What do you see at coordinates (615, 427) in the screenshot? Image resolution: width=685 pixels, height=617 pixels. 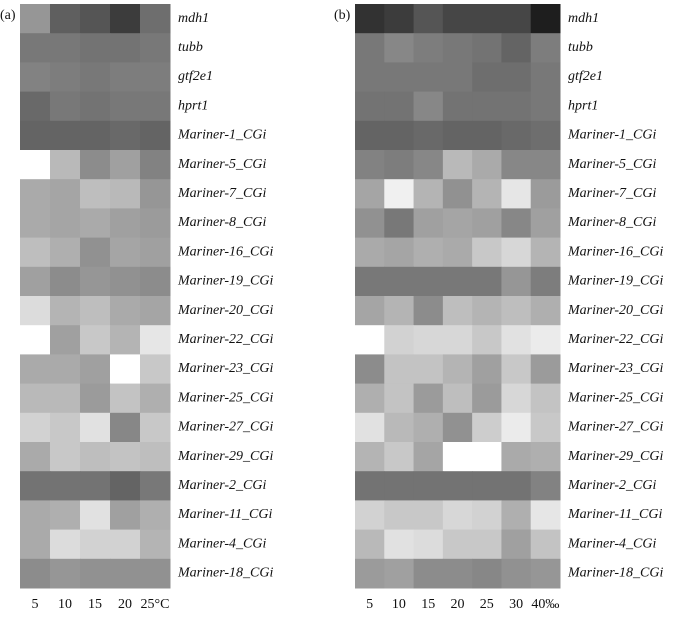 I see `row-label: Mariner-27_CGi` at bounding box center [615, 427].